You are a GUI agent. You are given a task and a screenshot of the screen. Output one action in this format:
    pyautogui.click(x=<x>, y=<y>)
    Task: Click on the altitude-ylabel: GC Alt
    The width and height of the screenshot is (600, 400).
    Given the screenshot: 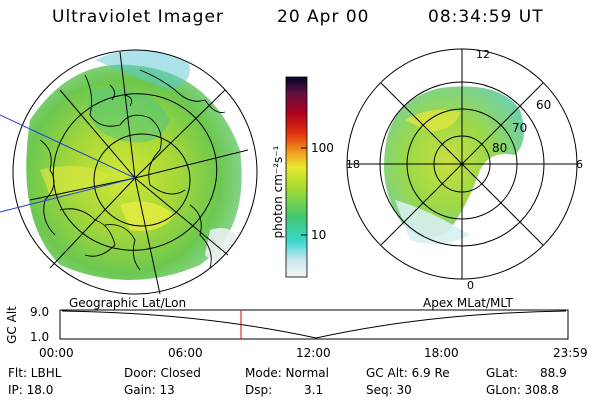 What is the action you would take?
    pyautogui.click(x=12, y=325)
    